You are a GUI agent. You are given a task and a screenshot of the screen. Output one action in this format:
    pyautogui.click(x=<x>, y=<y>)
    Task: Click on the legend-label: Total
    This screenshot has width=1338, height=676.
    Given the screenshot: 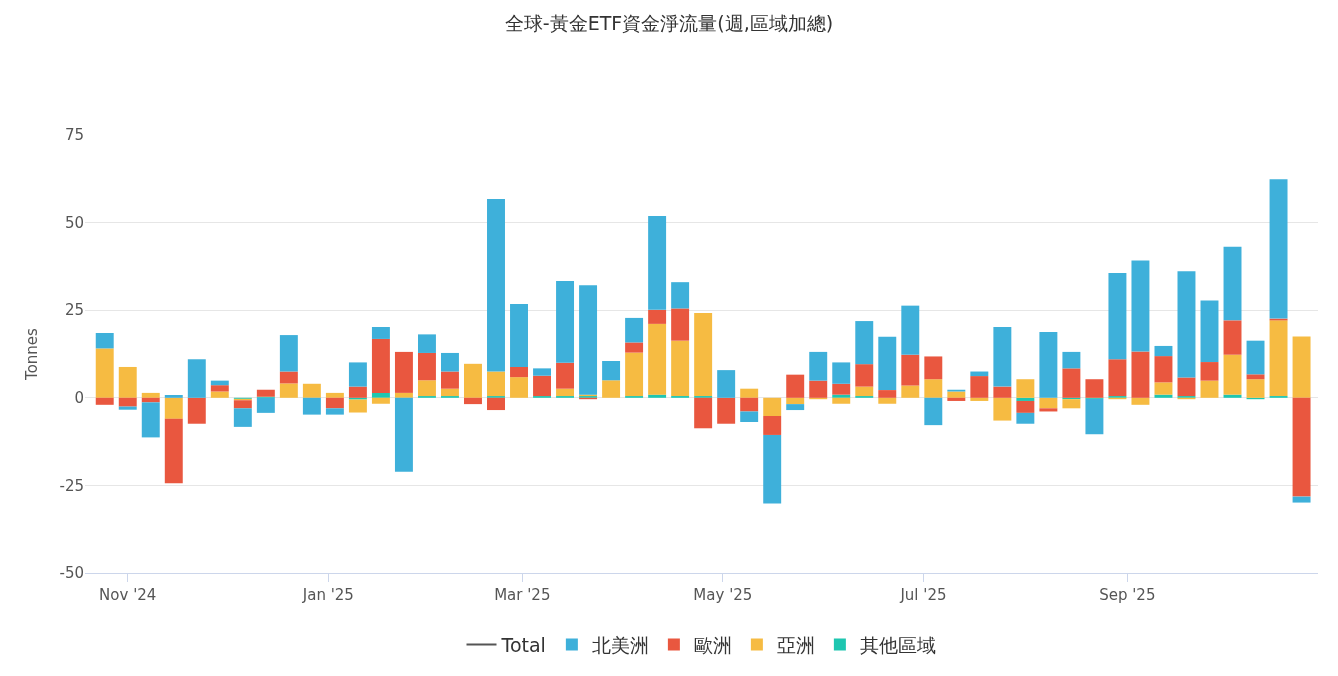 What is the action you would take?
    pyautogui.click(x=523, y=644)
    